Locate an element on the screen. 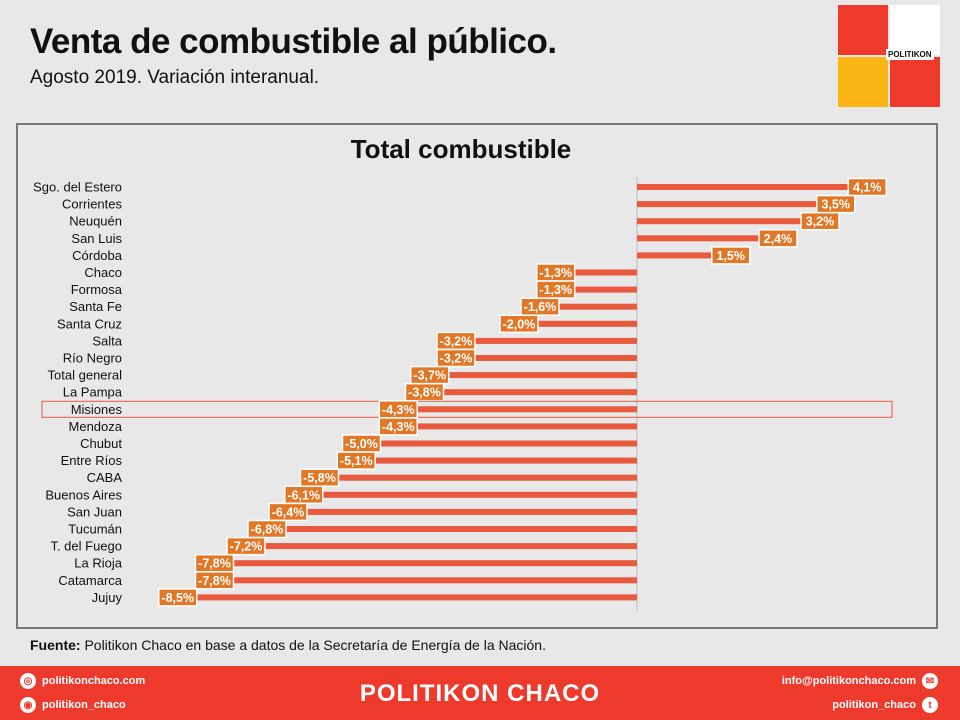  category-label: Jujuy is located at coordinates (107, 597).